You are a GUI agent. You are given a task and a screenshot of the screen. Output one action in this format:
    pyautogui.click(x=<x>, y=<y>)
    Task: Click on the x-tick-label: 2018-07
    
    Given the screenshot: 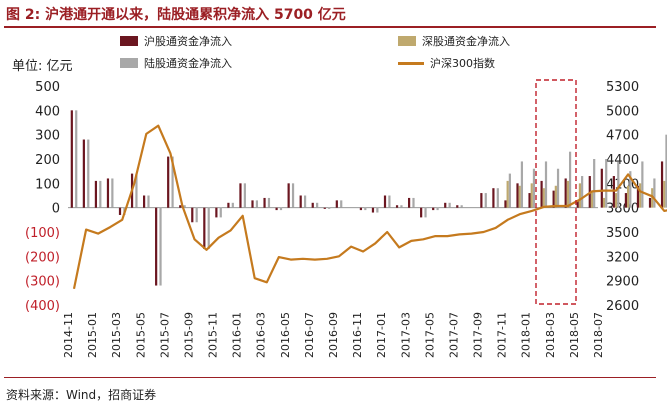 What is the action you would take?
    pyautogui.click(x=598, y=335)
    